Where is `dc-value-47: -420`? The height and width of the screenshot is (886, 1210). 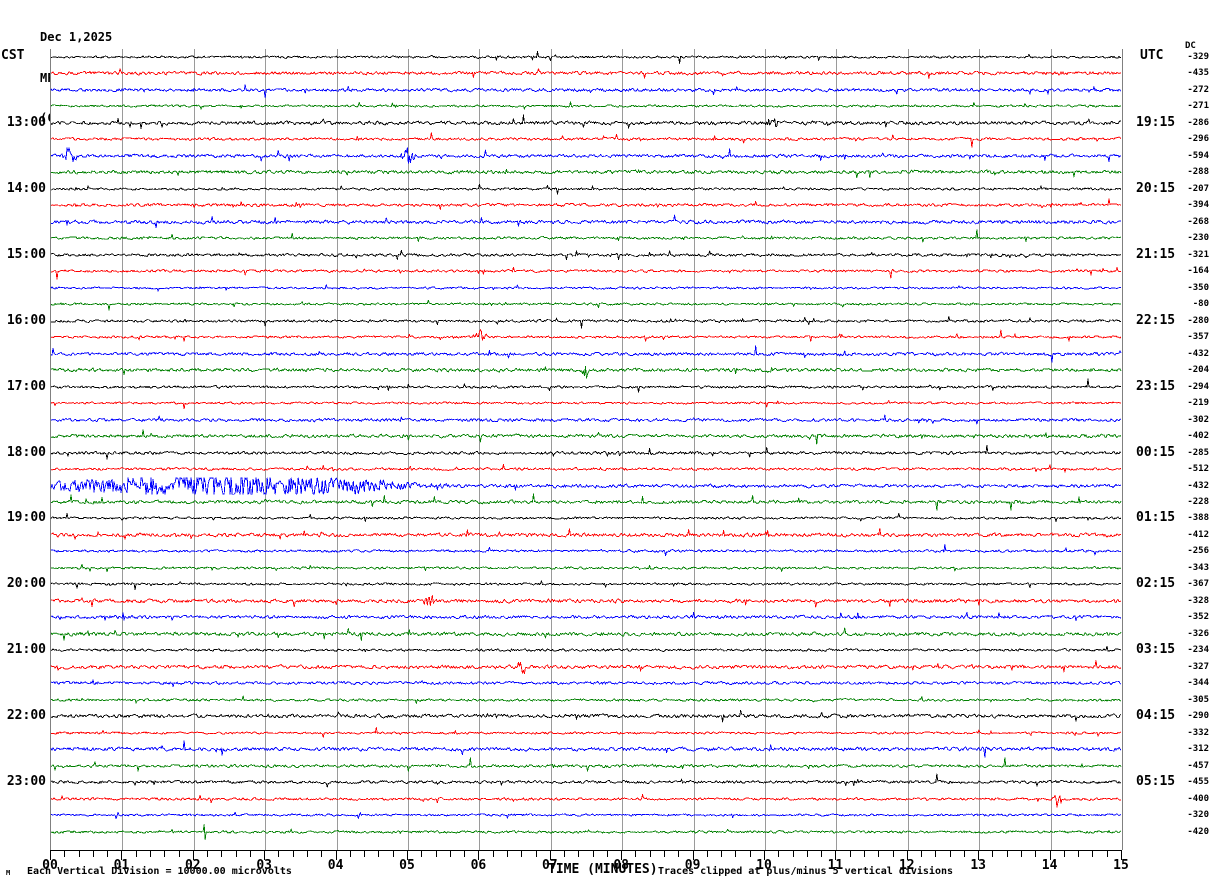
dc-value-47: -420 is located at coordinates (1198, 831).